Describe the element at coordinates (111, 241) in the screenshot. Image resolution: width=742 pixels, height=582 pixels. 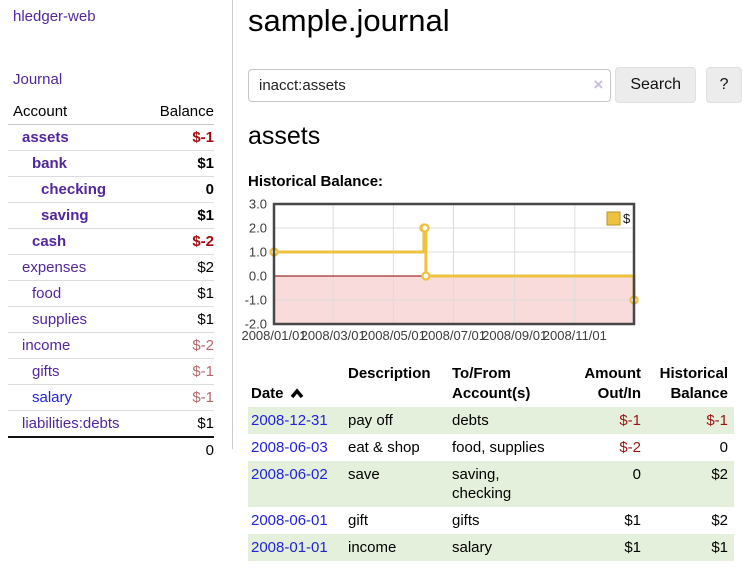
I see `account-row: cash $-2` at that location.